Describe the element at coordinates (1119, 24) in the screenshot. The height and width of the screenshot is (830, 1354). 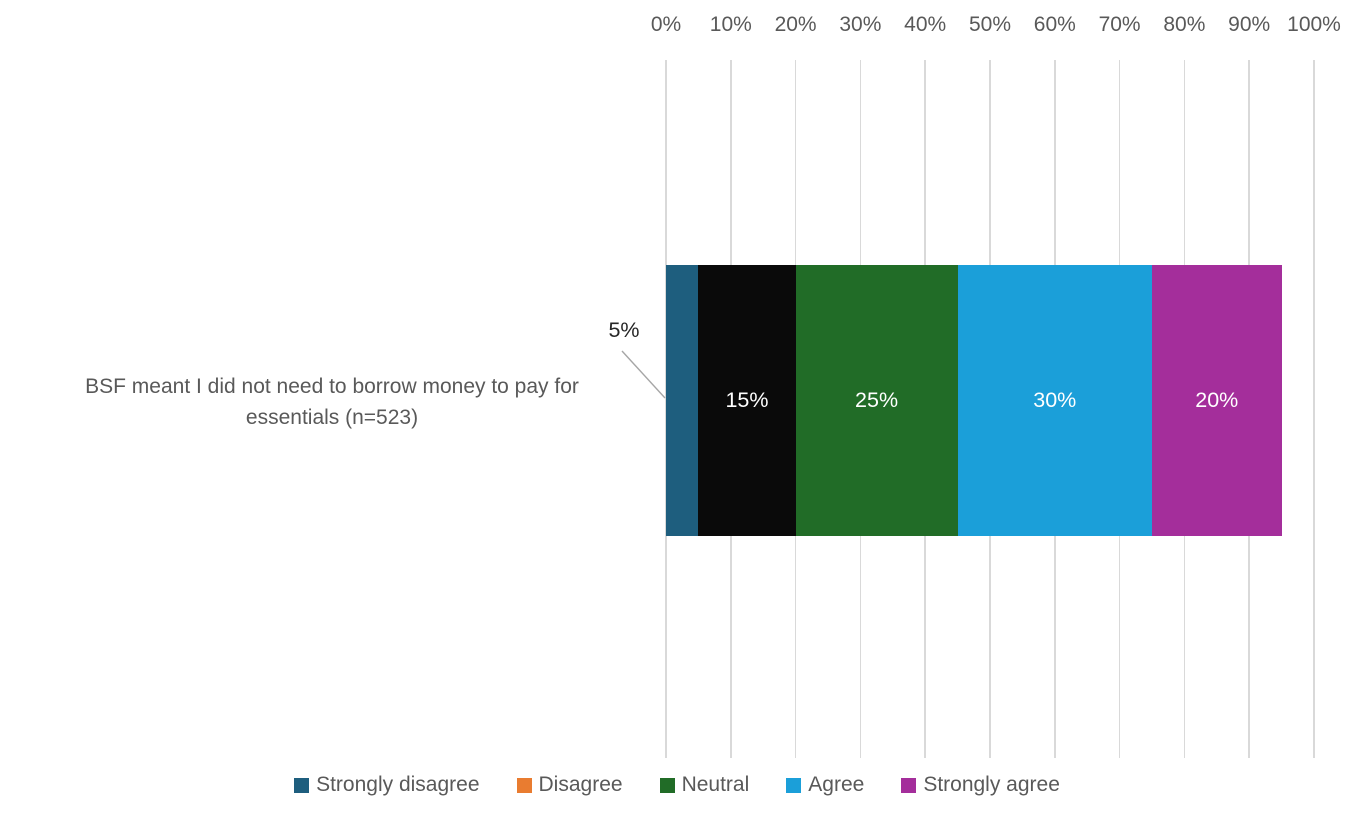
I see `x-axis-tick: 70%` at that location.